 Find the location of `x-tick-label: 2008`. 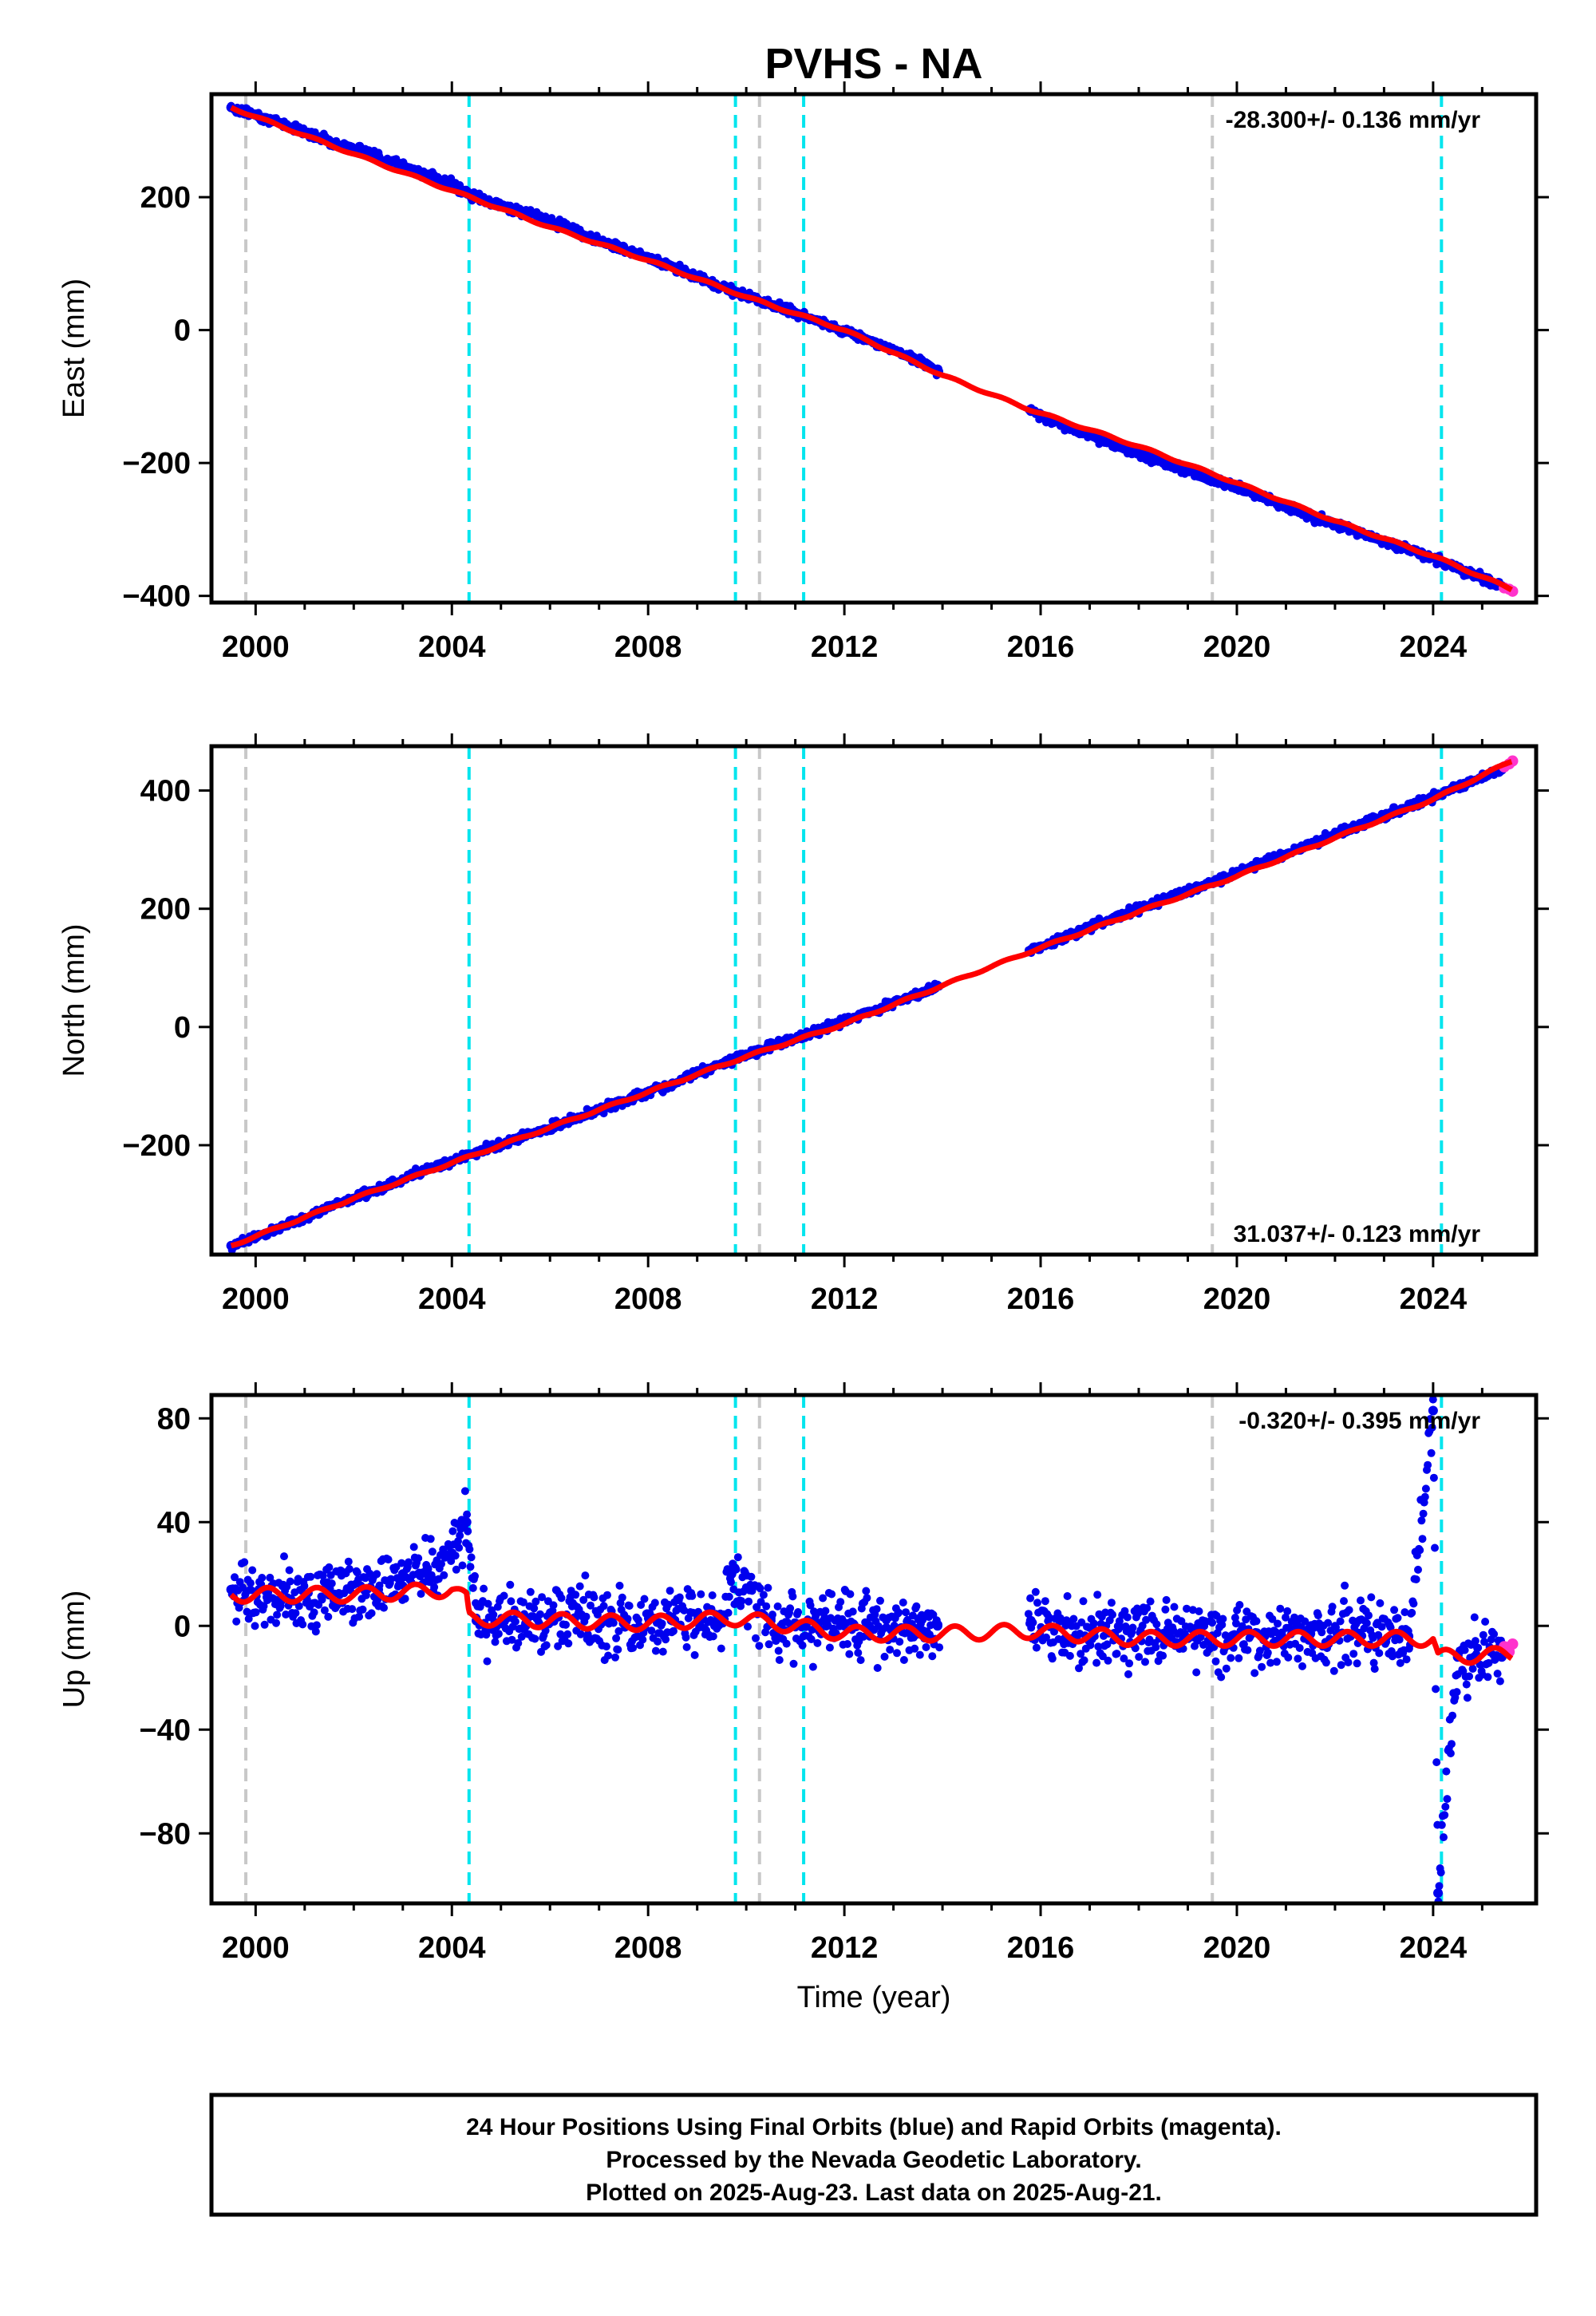

x-tick-label: 2008 is located at coordinates (648, 1948).